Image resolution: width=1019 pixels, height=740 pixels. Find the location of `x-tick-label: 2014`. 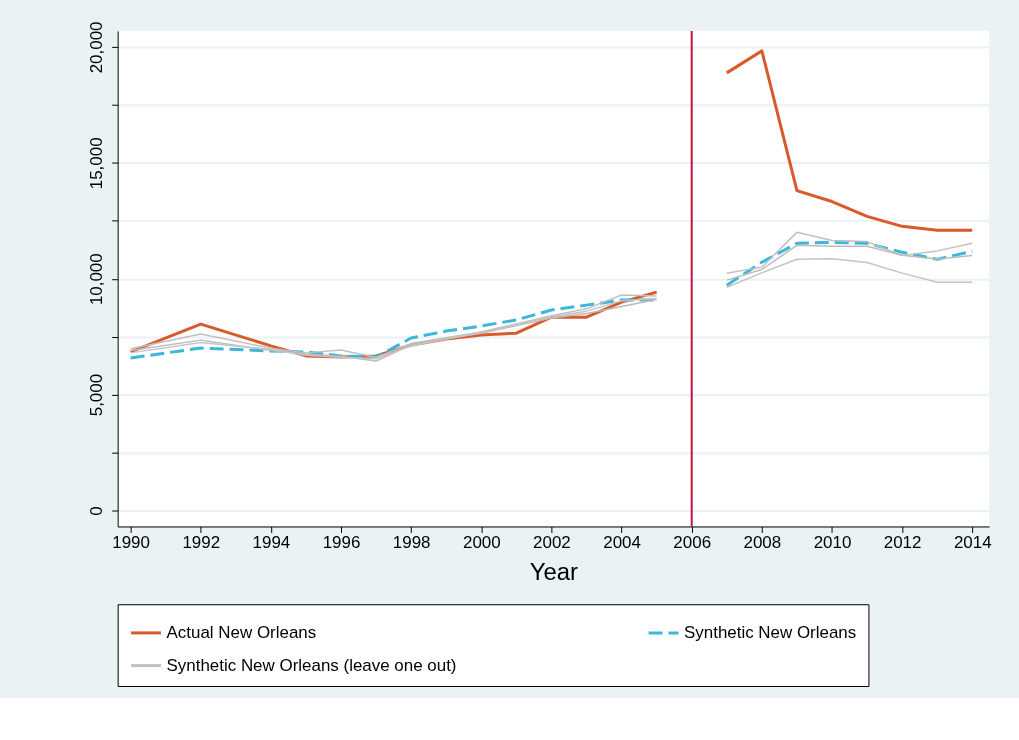

x-tick-label: 2014 is located at coordinates (972, 542).